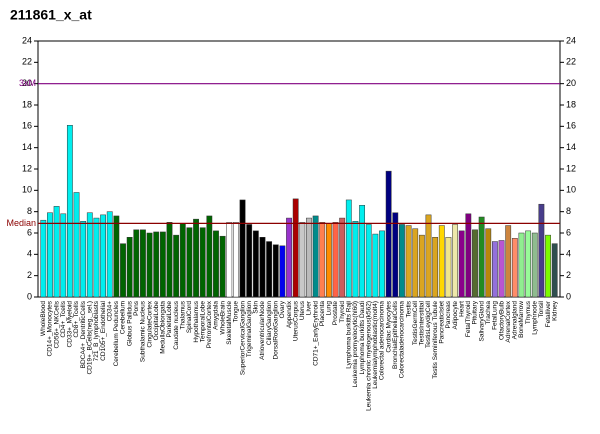 This screenshot has width=600, height=434. What do you see at coordinates (50, 328) in the screenshot?
I see `x-tick-label: CD14+_Monocytes` at bounding box center [50, 328].